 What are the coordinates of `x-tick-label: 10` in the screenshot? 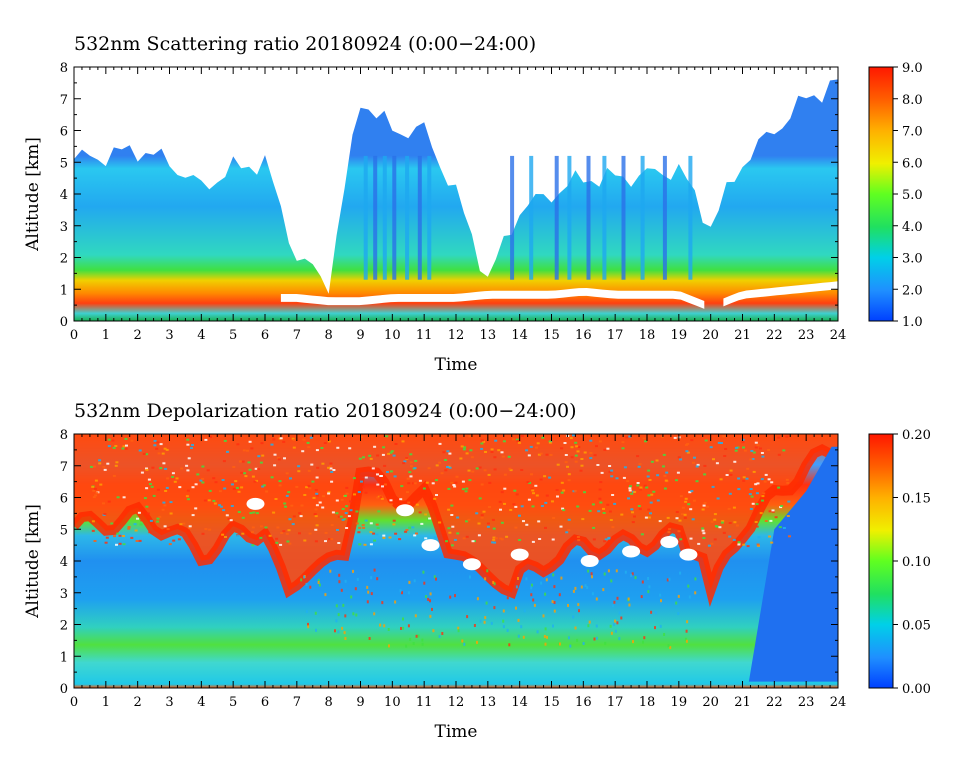 It's located at (392, 335).